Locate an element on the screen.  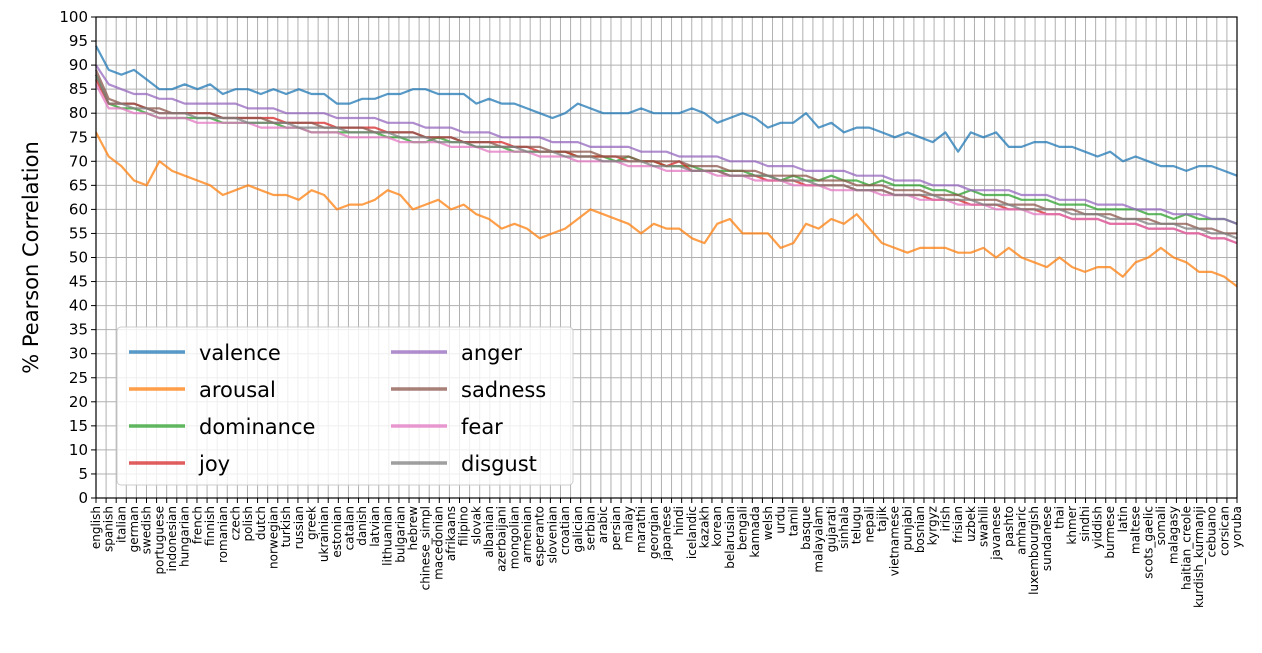
x-tick-label: uzbek is located at coordinates (971, 524).